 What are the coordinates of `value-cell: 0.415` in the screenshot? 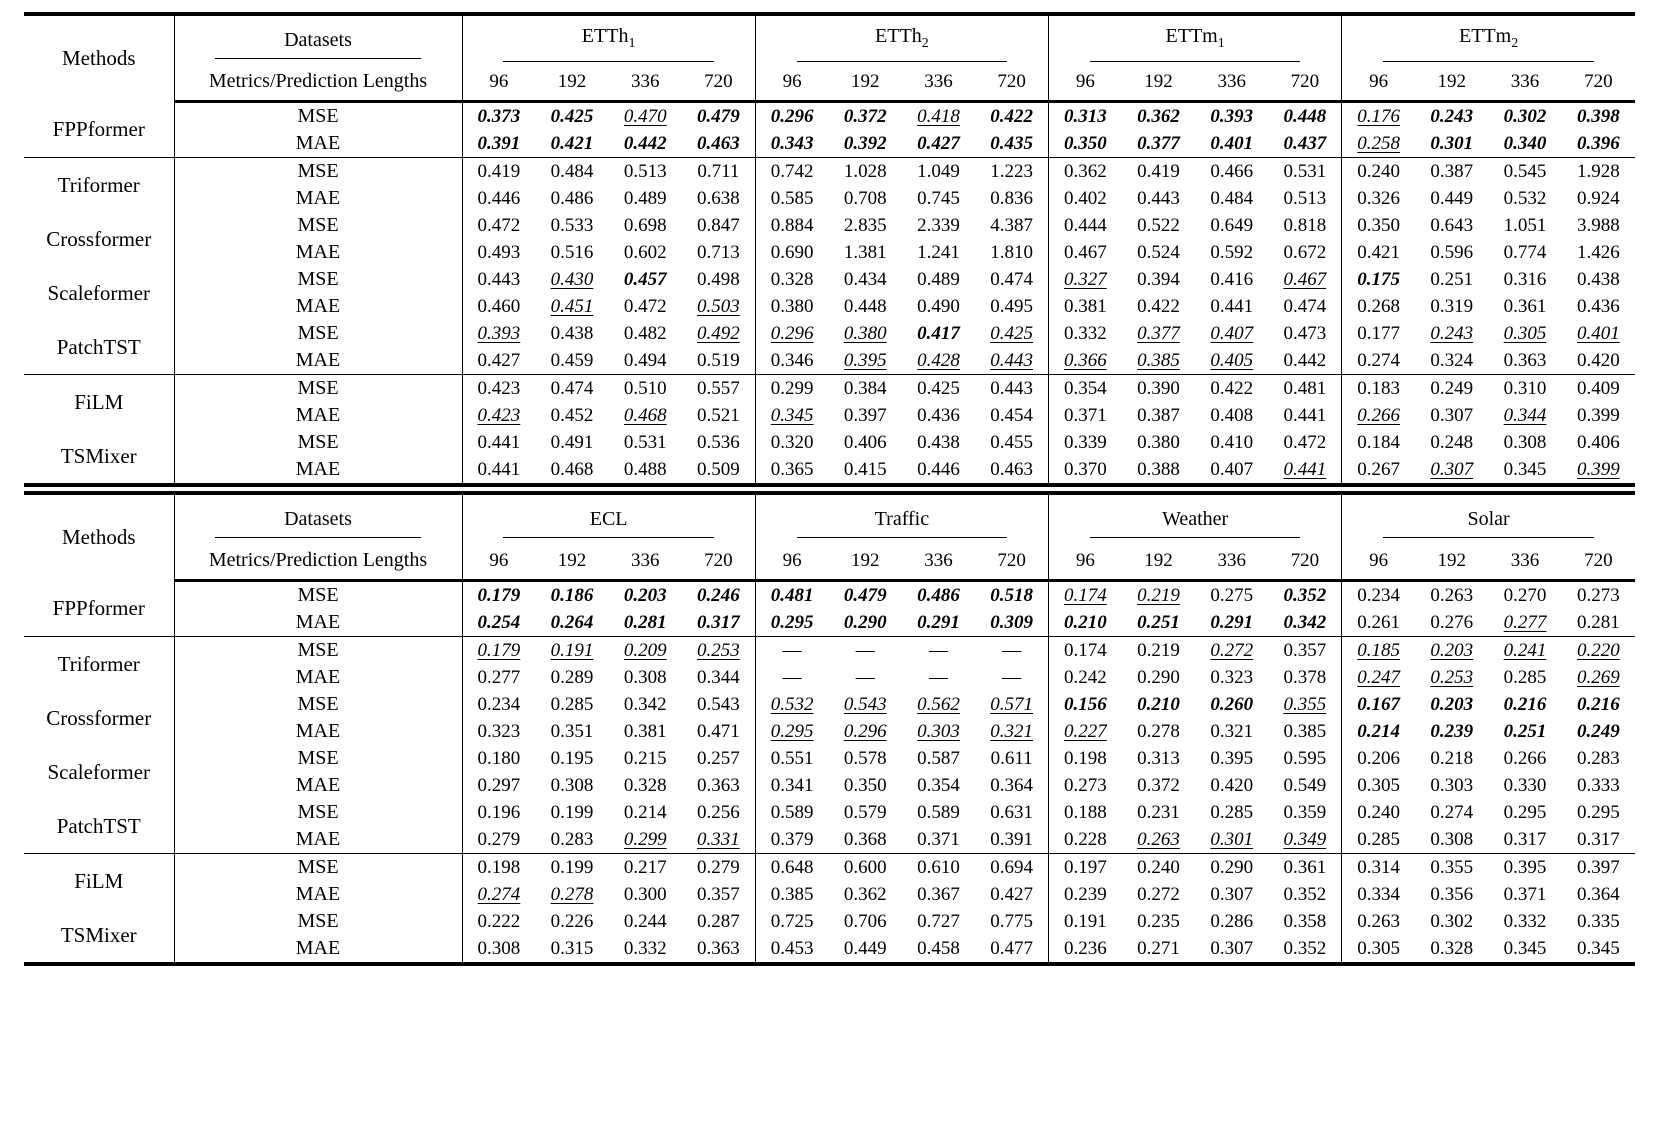 It's located at (865, 469).